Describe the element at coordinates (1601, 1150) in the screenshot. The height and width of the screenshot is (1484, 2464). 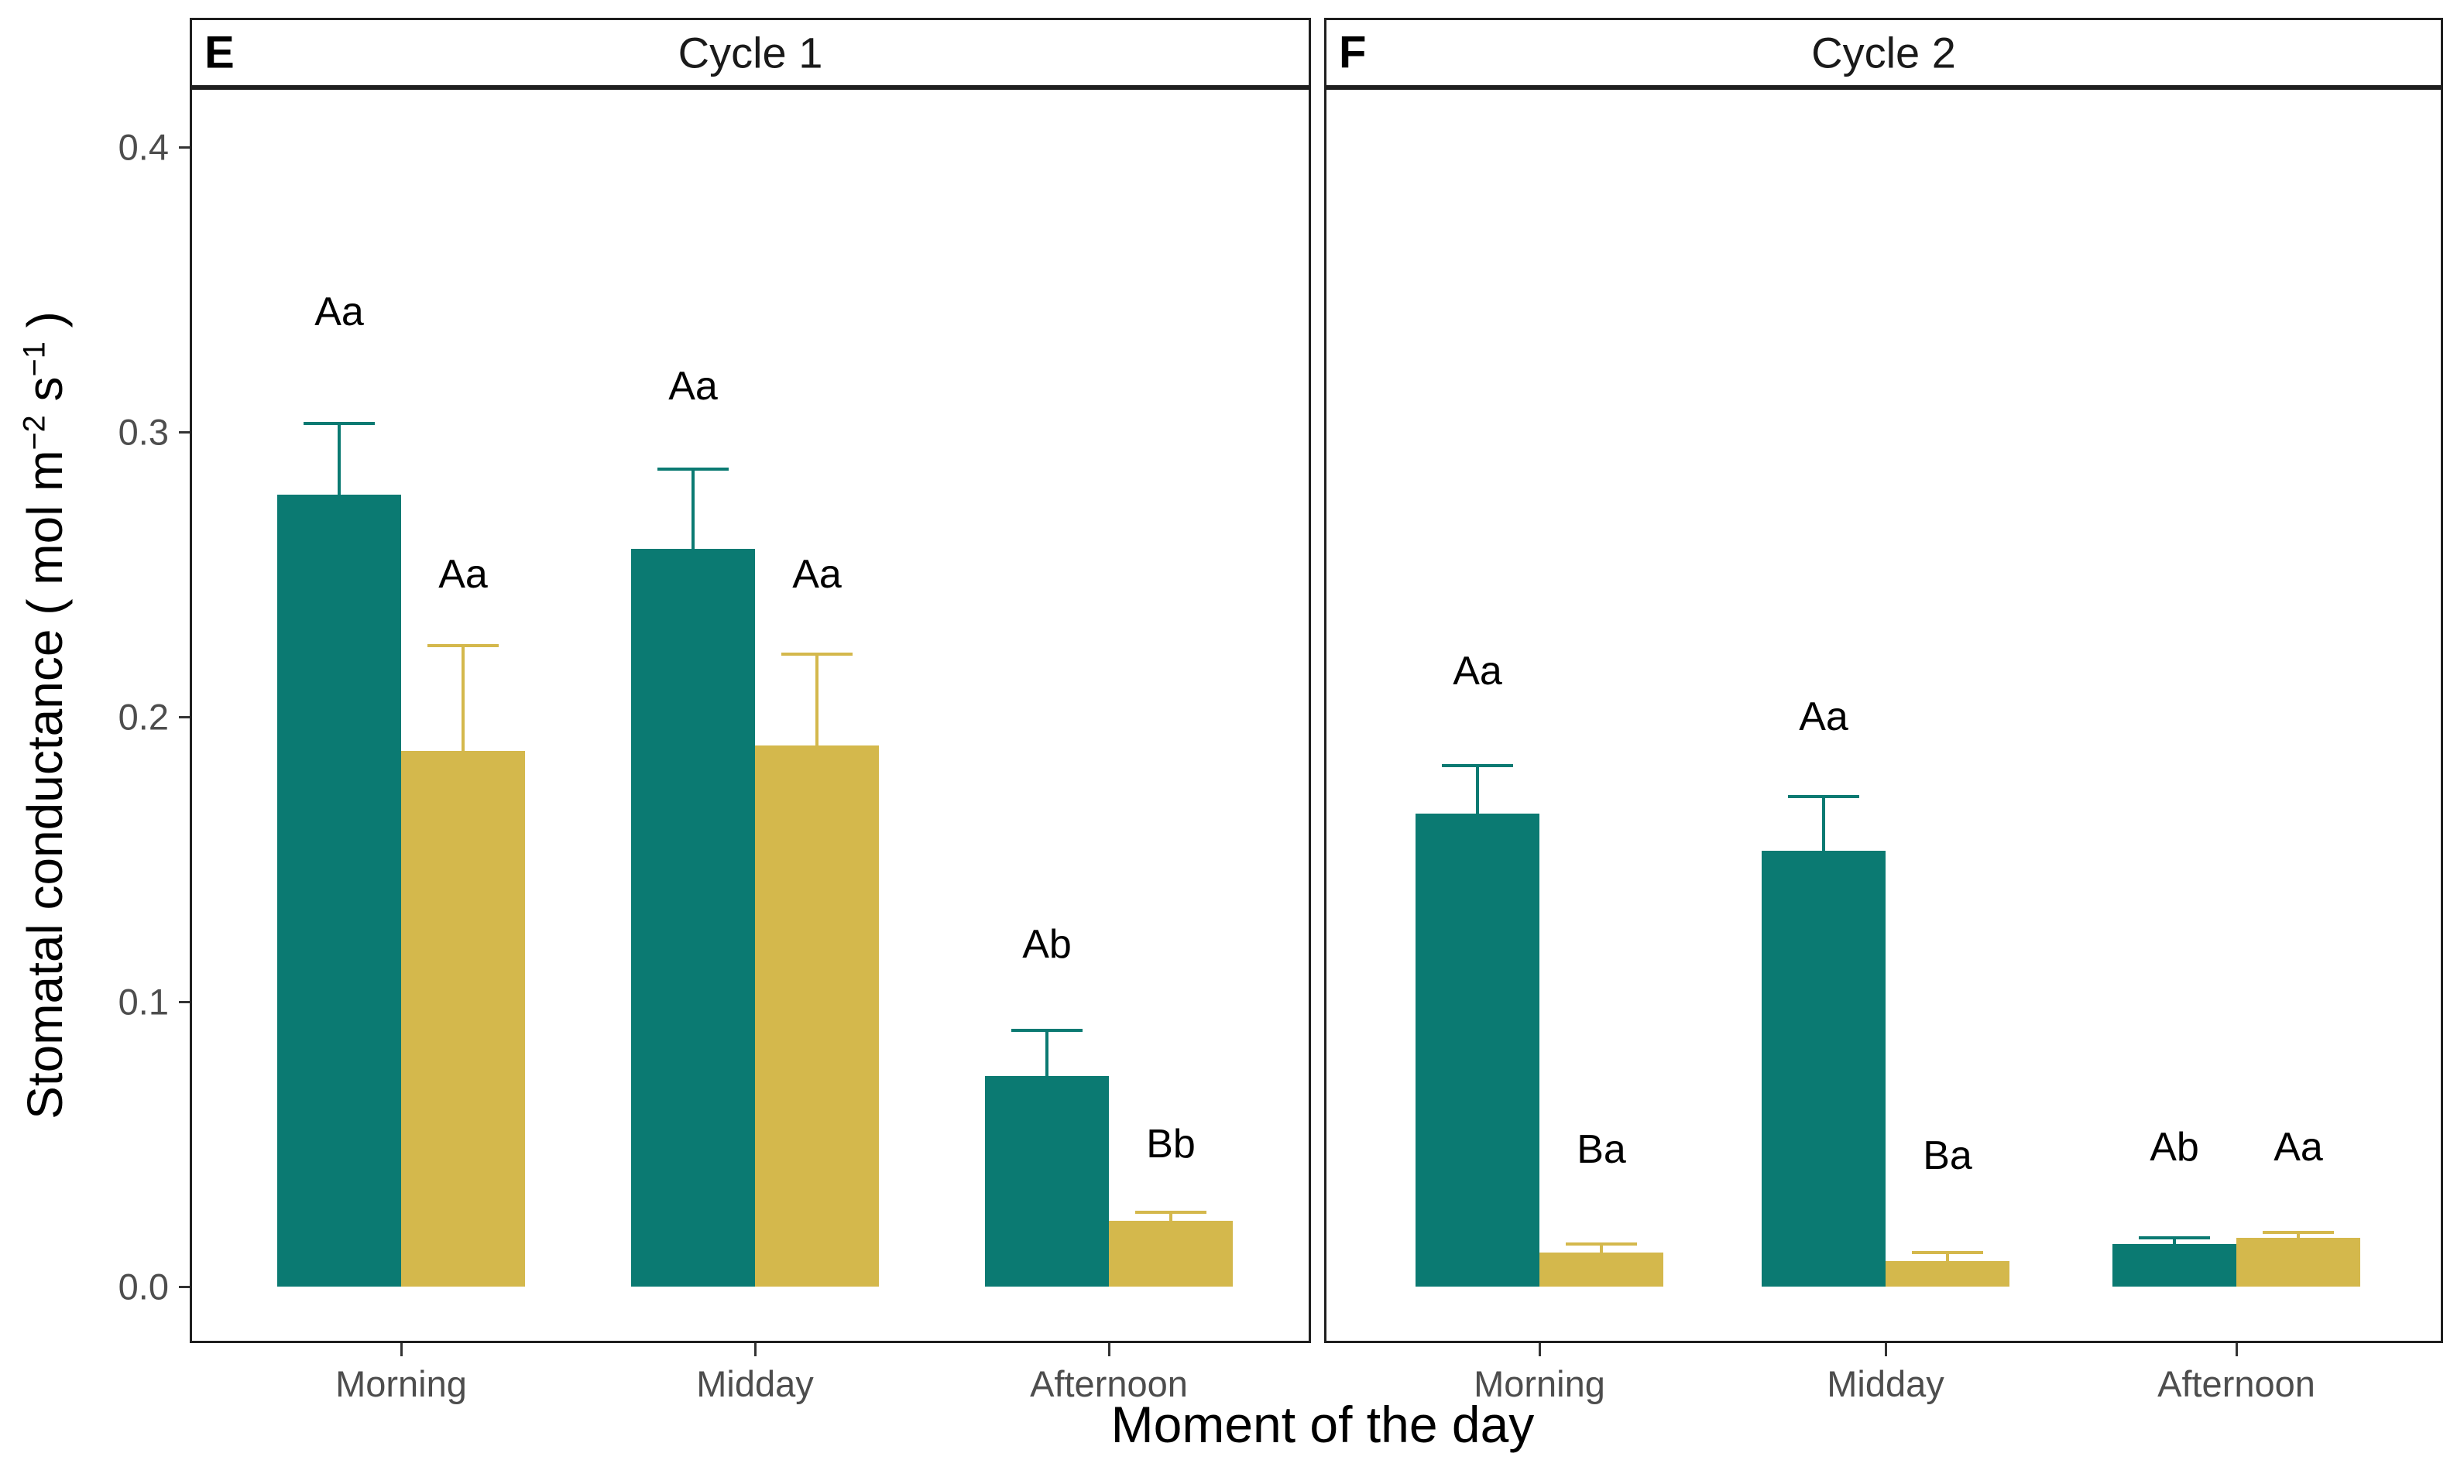
I see `sig-label-cycle2-morning-series-2-yellow: Ba` at that location.